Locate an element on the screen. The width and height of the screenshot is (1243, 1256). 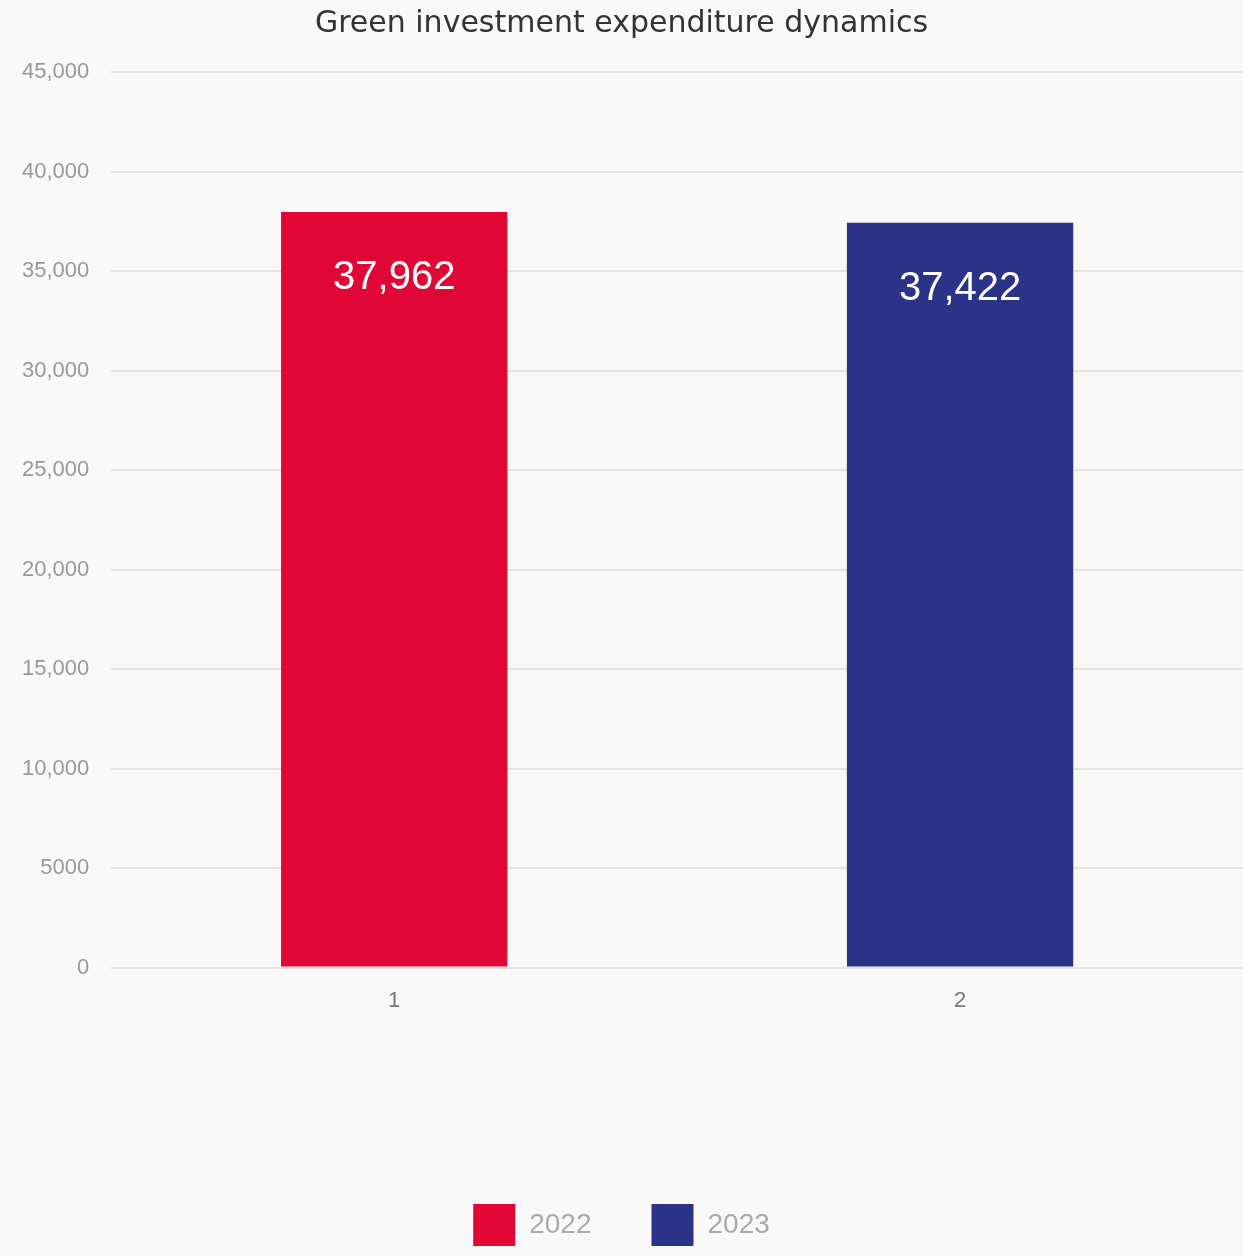
y-tick-label: 35,000 is located at coordinates (55, 270).